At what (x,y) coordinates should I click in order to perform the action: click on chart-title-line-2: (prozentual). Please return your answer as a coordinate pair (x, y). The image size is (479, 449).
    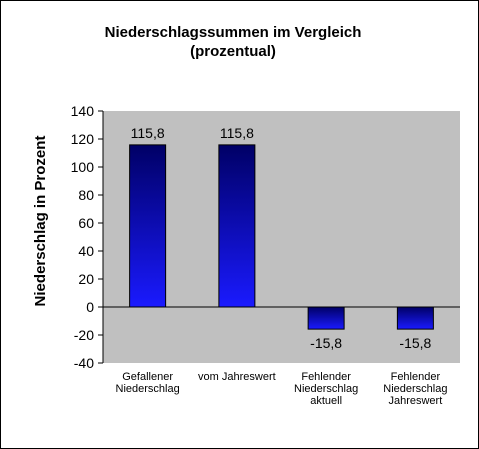
    Looking at the image, I should click on (233, 51).